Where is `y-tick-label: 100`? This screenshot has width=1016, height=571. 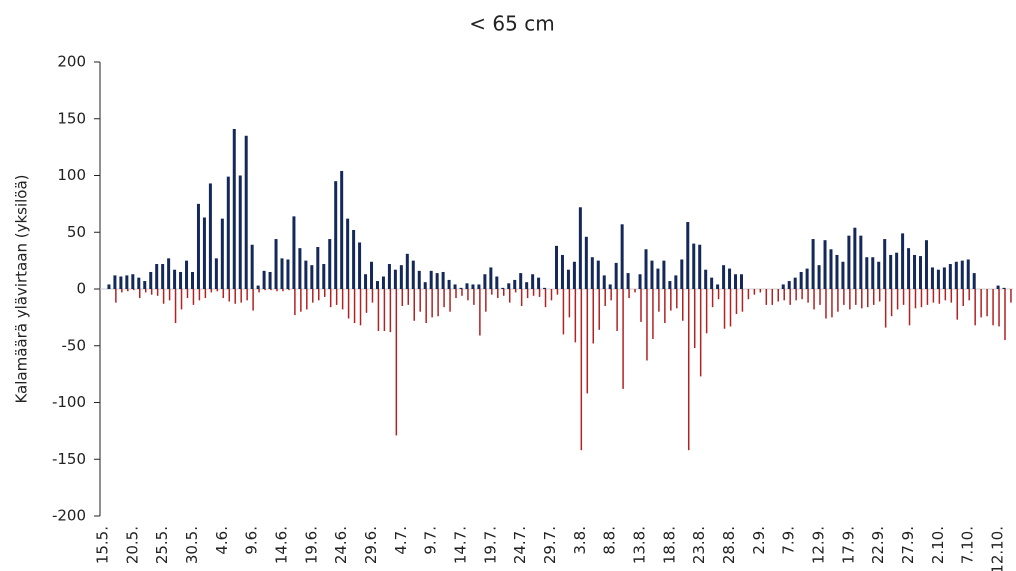 y-tick-label: 100 is located at coordinates (71, 175).